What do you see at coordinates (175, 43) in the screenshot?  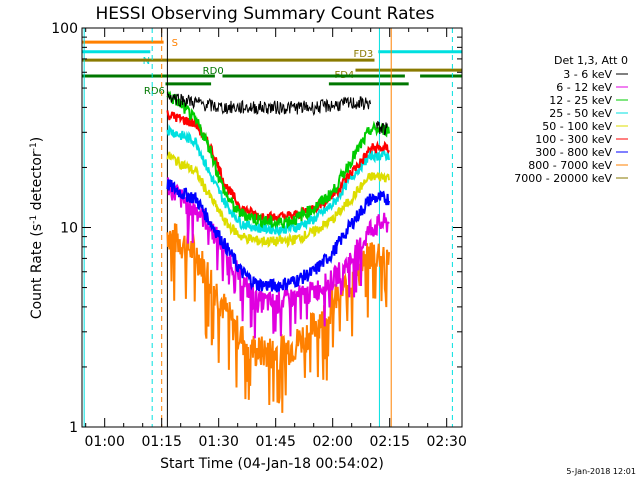 I see `bar-label-s: S` at bounding box center [175, 43].